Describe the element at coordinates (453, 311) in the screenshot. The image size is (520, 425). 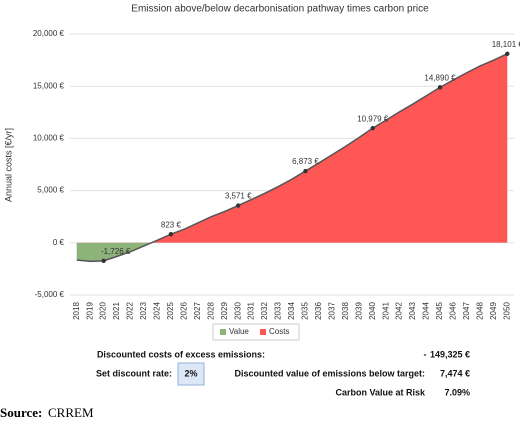
I see `x-tick-label: 2046` at that location.